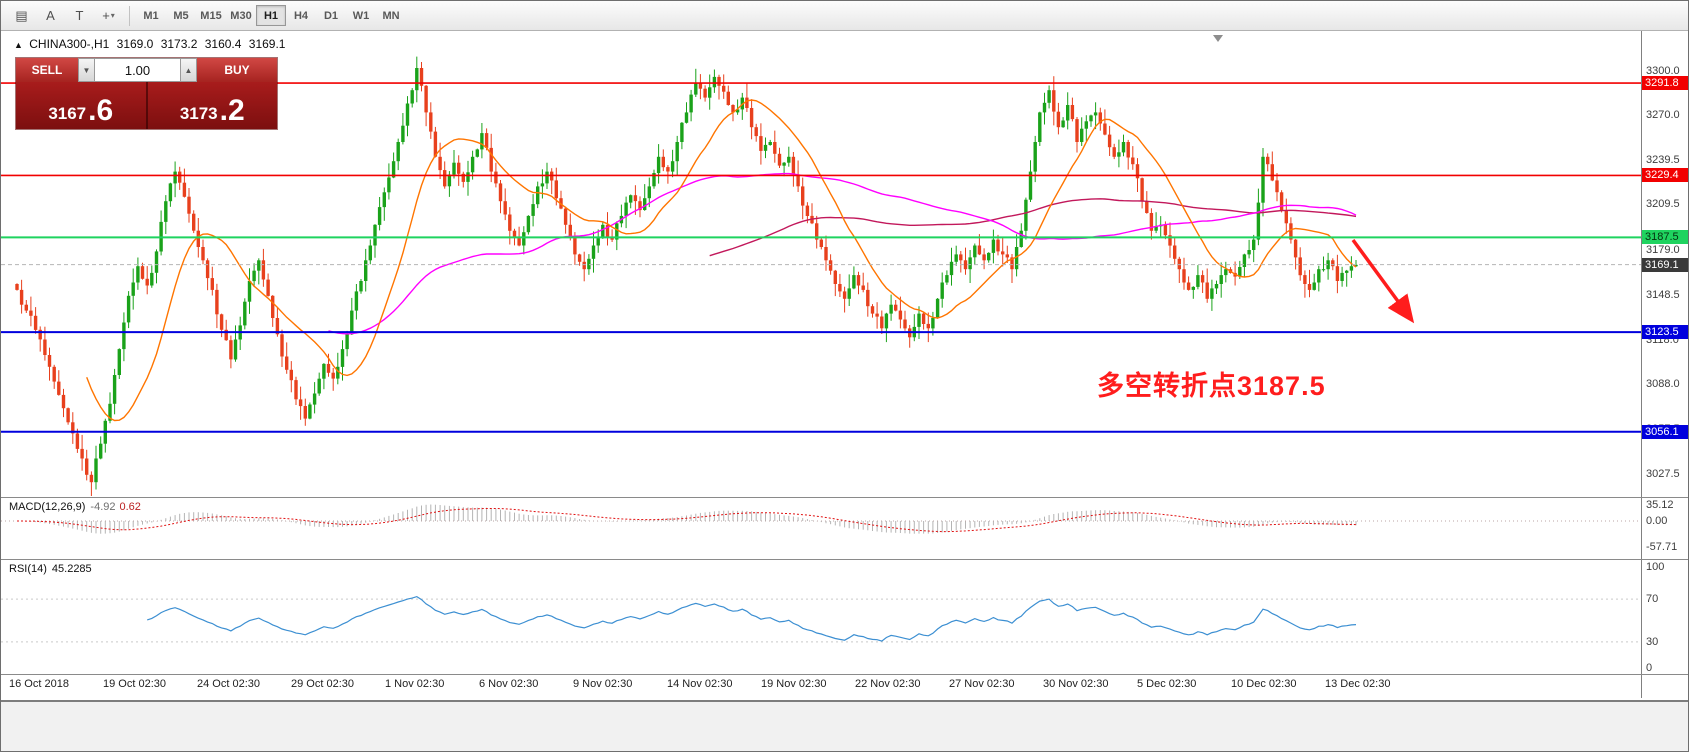 The image size is (1689, 752). What do you see at coordinates (1660, 505) in the screenshot?
I see `macd-tick: 35.12` at bounding box center [1660, 505].